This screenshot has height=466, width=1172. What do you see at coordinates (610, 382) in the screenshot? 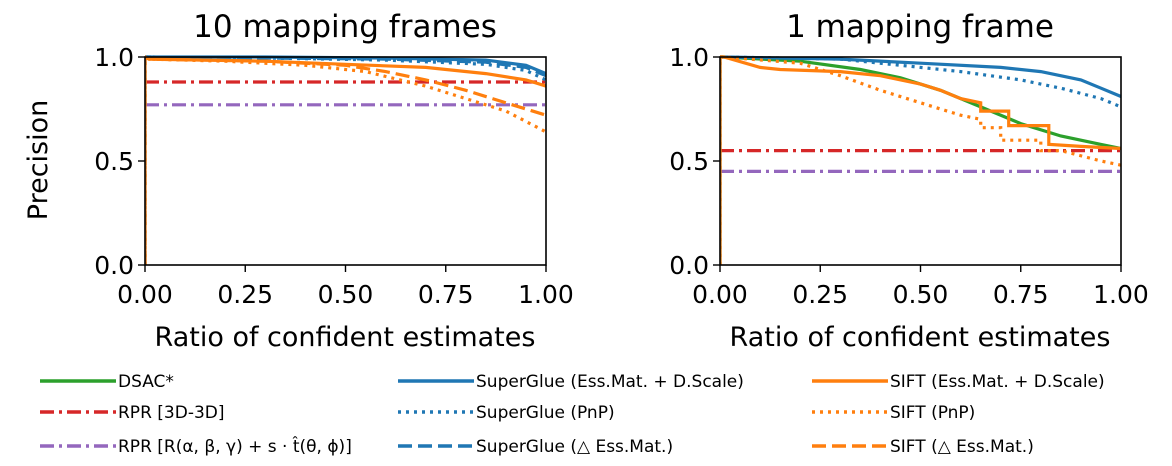
I see `legend-label: SuperGlue (Ess.Mat. + D.Scale)` at bounding box center [610, 382].